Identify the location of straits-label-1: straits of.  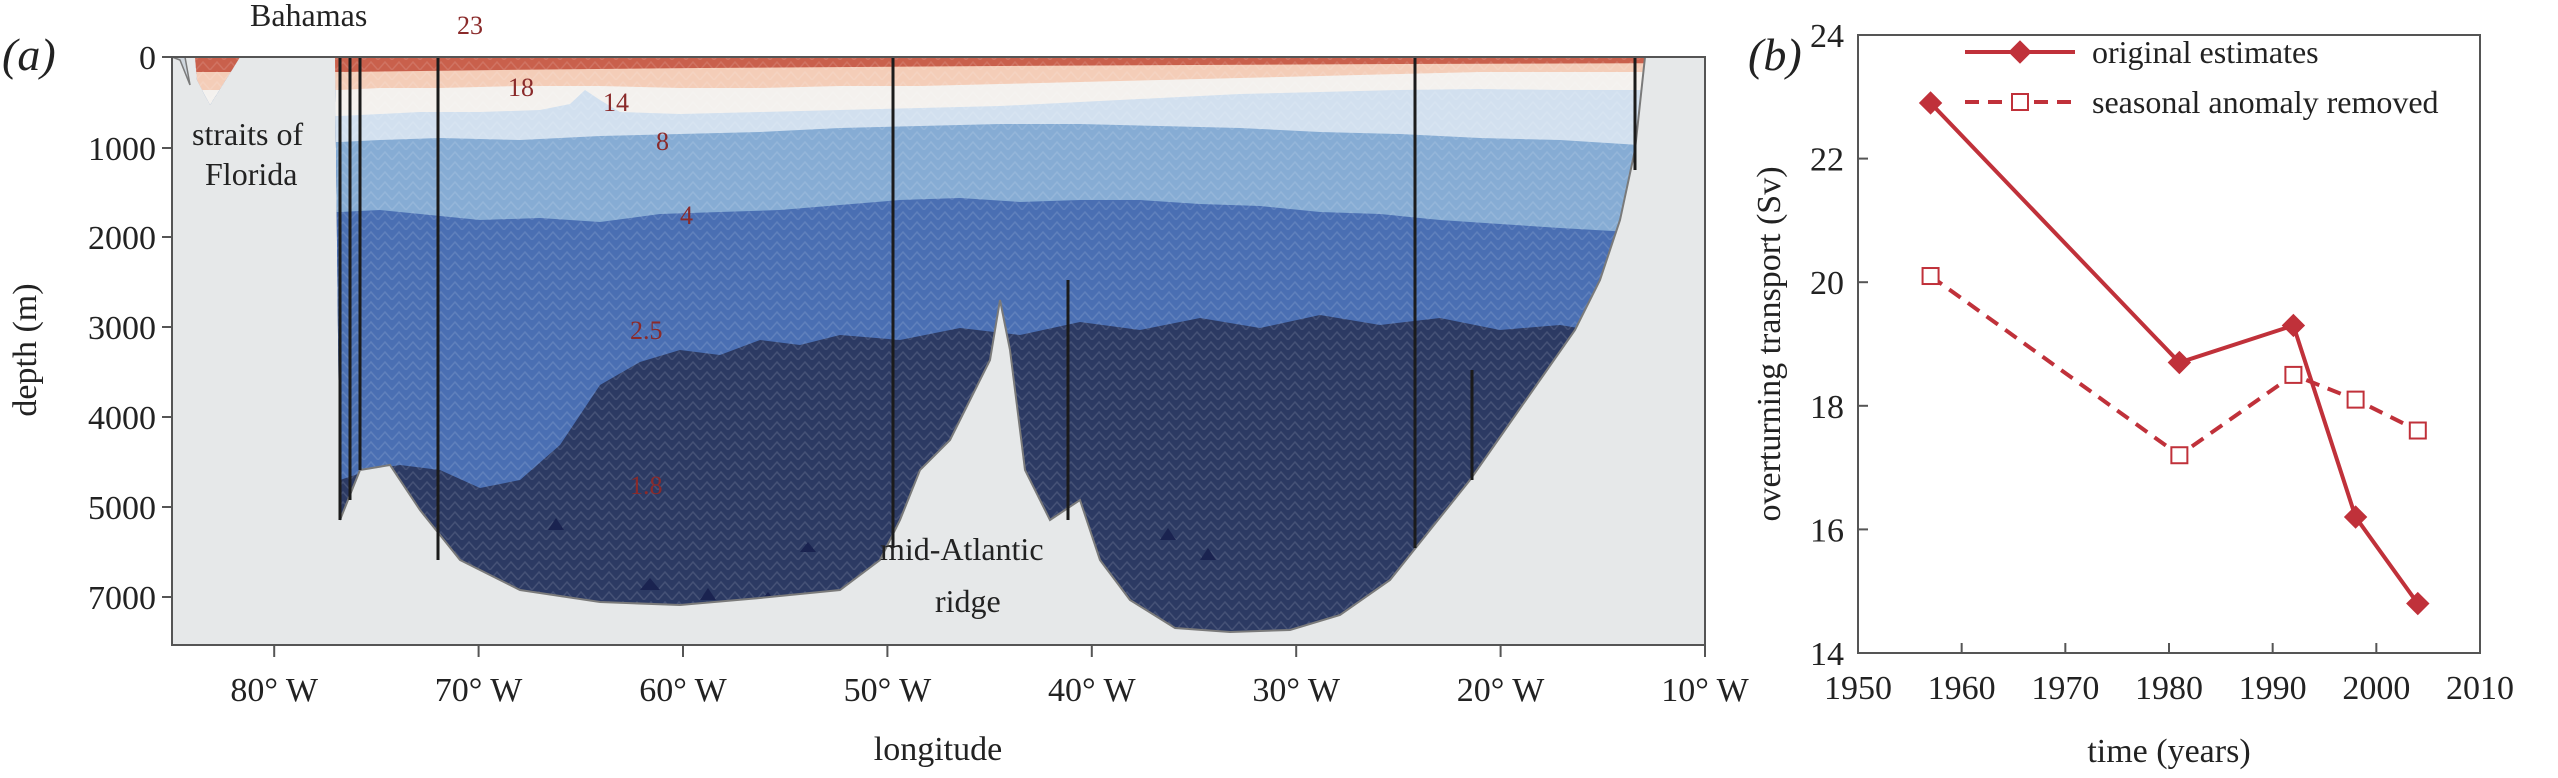
(247, 134).